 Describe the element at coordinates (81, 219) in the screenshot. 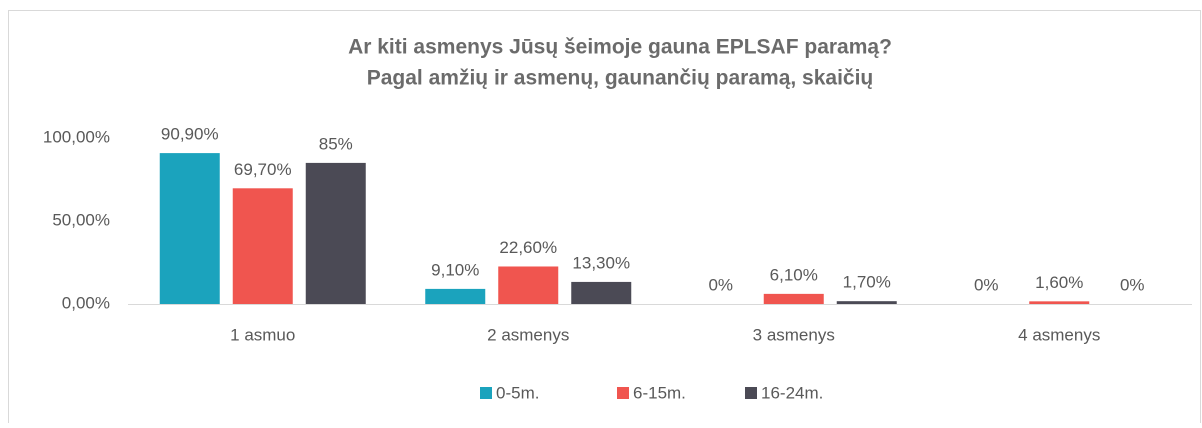

I see `y-tick-label: 50,00%` at that location.